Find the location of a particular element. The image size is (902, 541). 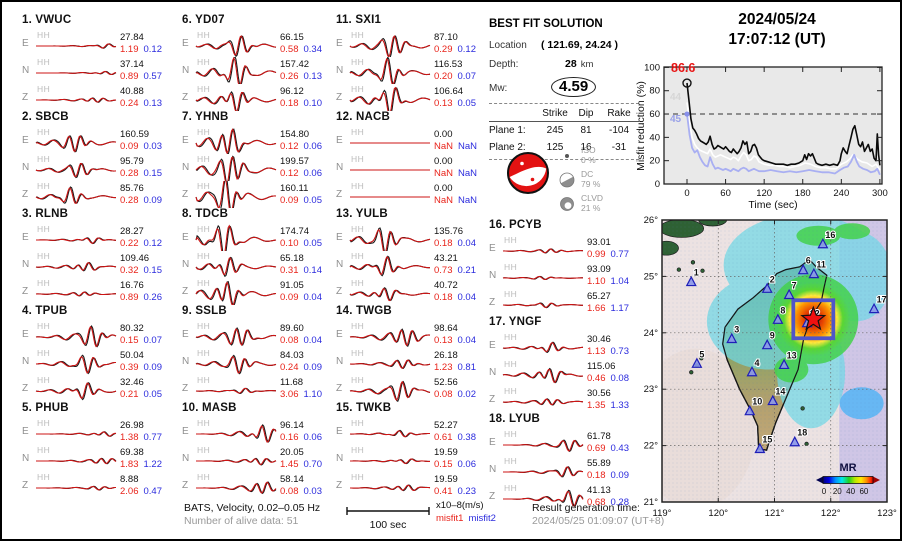

trace-row: N HH 95.79 0.28 0.15 is located at coordinates (98, 167).